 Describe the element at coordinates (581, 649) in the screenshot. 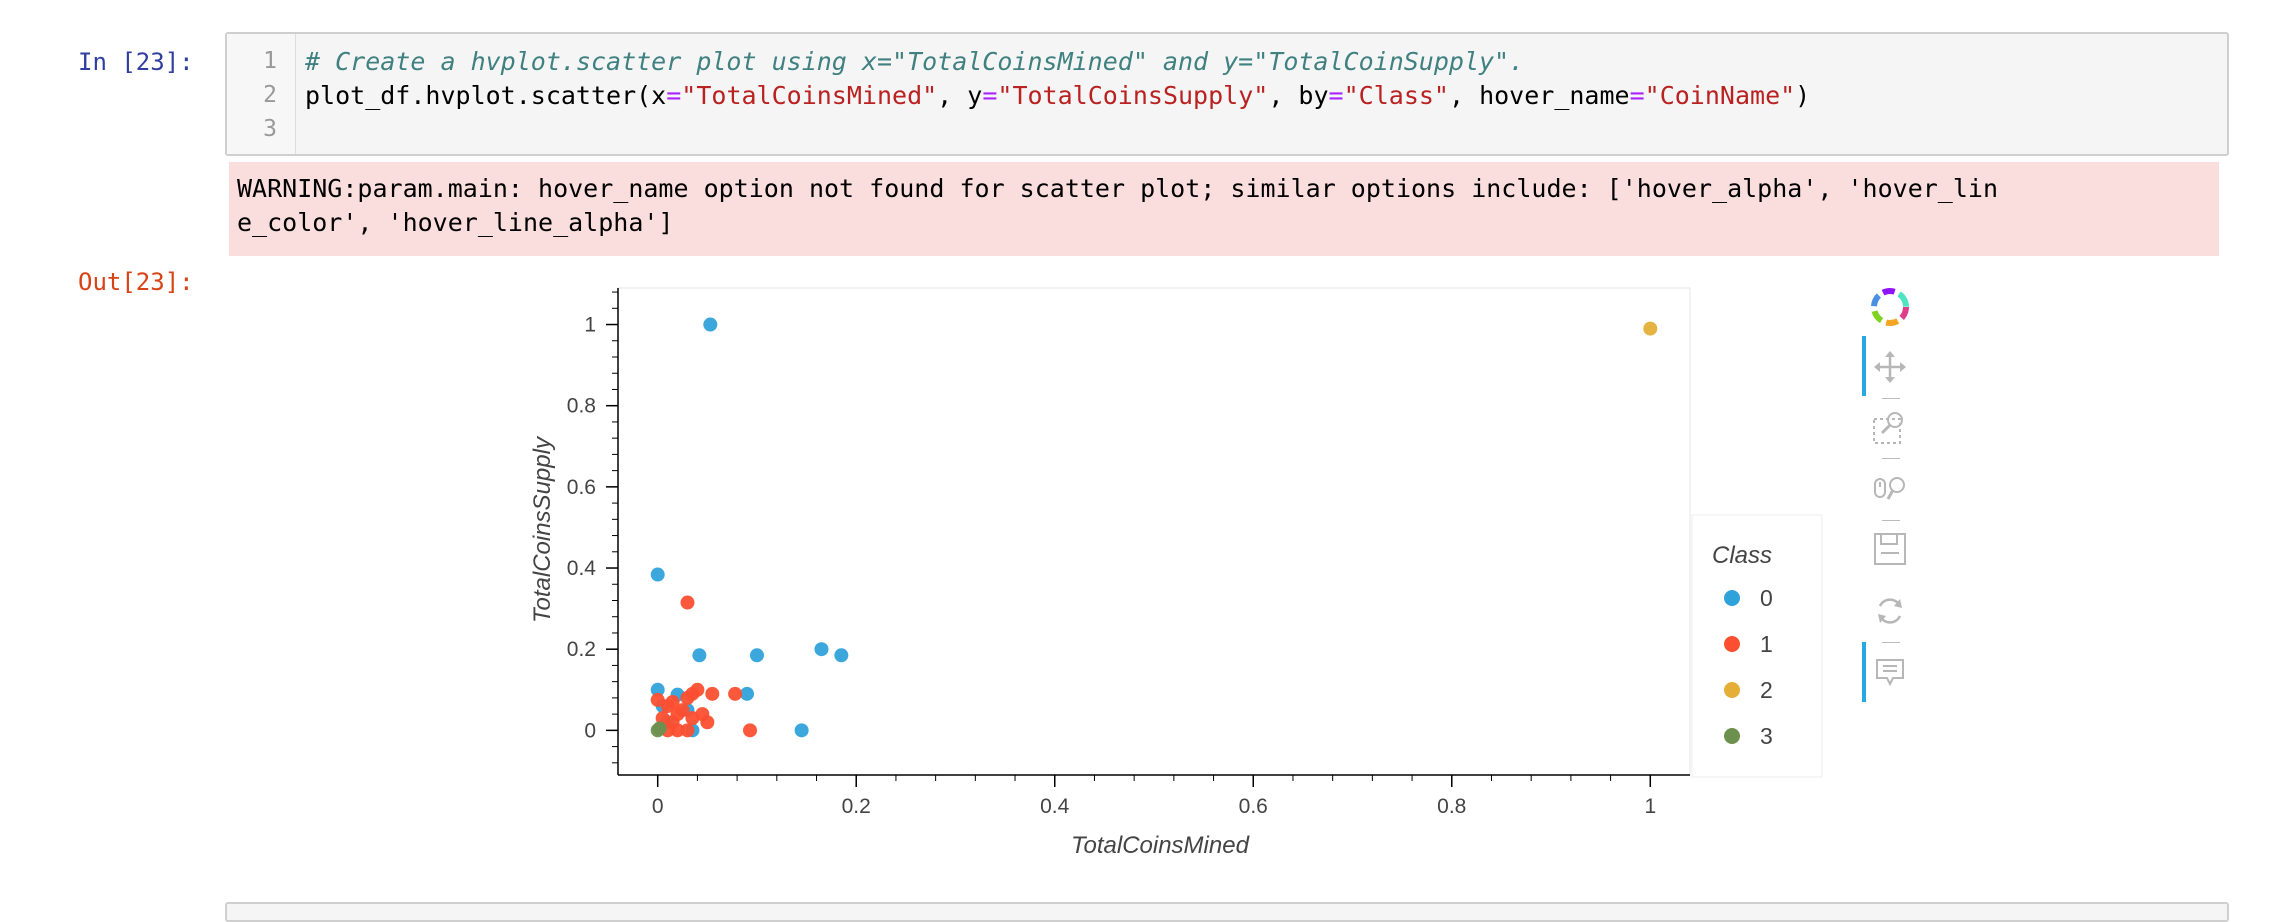

I see `y-tick-label: 0.2` at that location.